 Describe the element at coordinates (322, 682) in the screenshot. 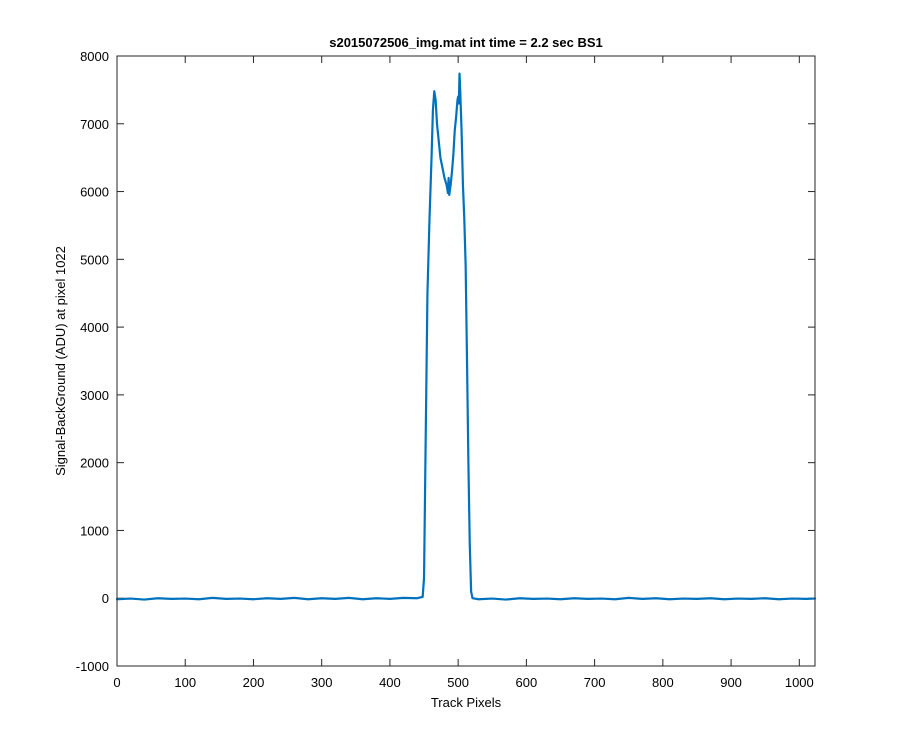

I see `x-tick-label: 300` at that location.